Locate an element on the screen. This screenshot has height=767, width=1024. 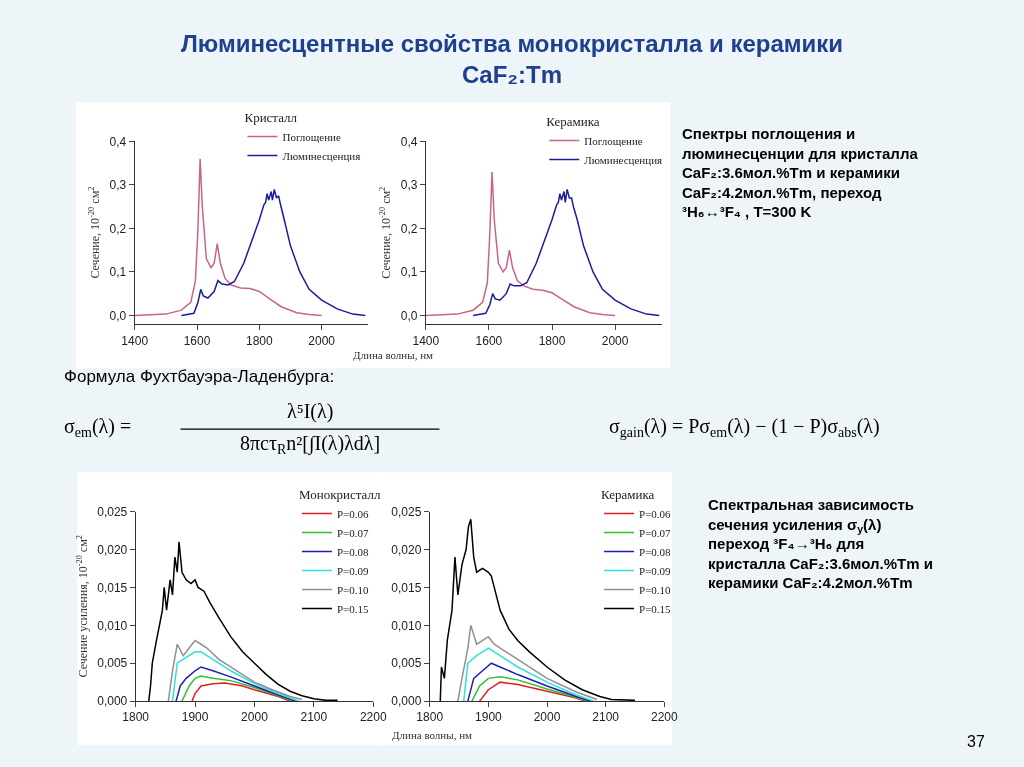
text: σ$_{gain}$(λ) = Pσ$_{em}$(λ) − (1 − P)σ$_{abs}$(λ) is located at coordinates (744, 428).